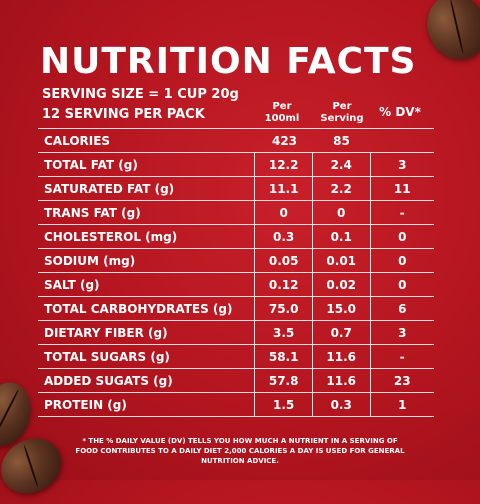 This screenshot has width=480, height=504. Describe the element at coordinates (283, 404) in the screenshot. I see `value-per-100: 1.5` at that location.